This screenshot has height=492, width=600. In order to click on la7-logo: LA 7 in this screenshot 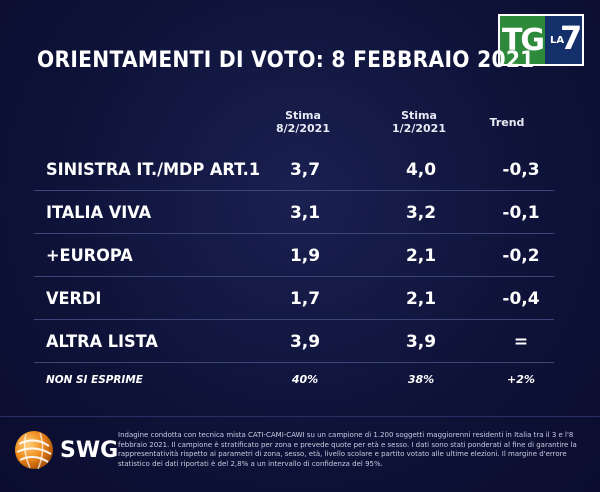, I will do `click(563, 40)`.